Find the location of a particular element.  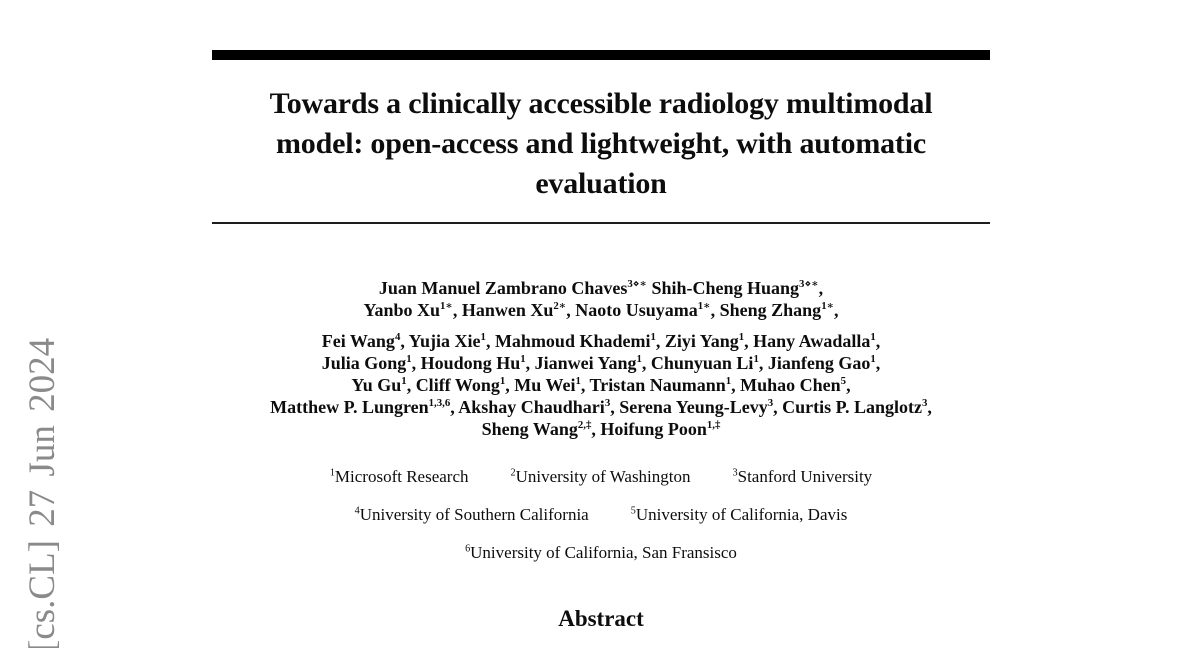

top-rule is located at coordinates (601, 55).